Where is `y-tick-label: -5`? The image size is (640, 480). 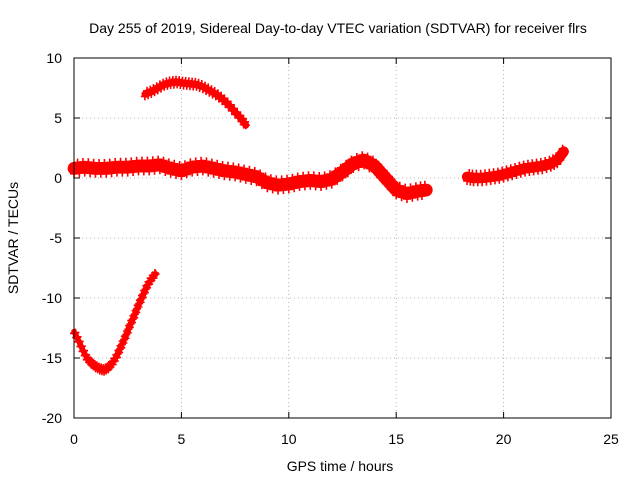
y-tick-label: -5 is located at coordinates (56, 238).